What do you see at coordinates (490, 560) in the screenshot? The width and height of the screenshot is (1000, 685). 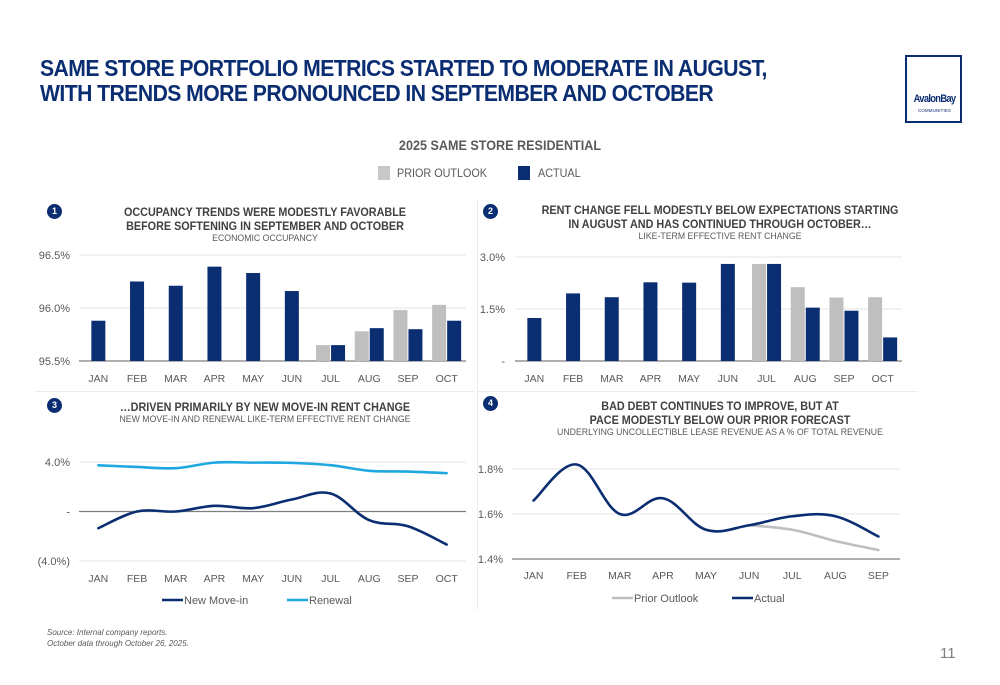 I see `chart-bad_debt-y-tick-label: 1.4%` at bounding box center [490, 560].